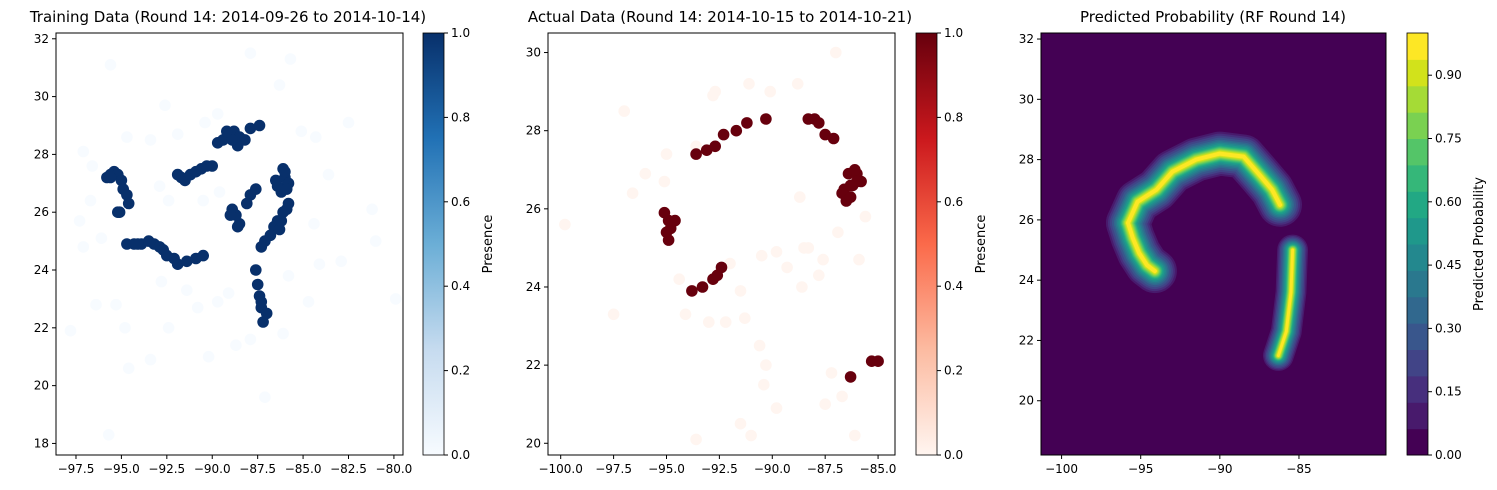 The height and width of the screenshot is (490, 1497). What do you see at coordinates (953, 117) in the screenshot?
I see `colorbar-tick-label: 0.8` at bounding box center [953, 117].